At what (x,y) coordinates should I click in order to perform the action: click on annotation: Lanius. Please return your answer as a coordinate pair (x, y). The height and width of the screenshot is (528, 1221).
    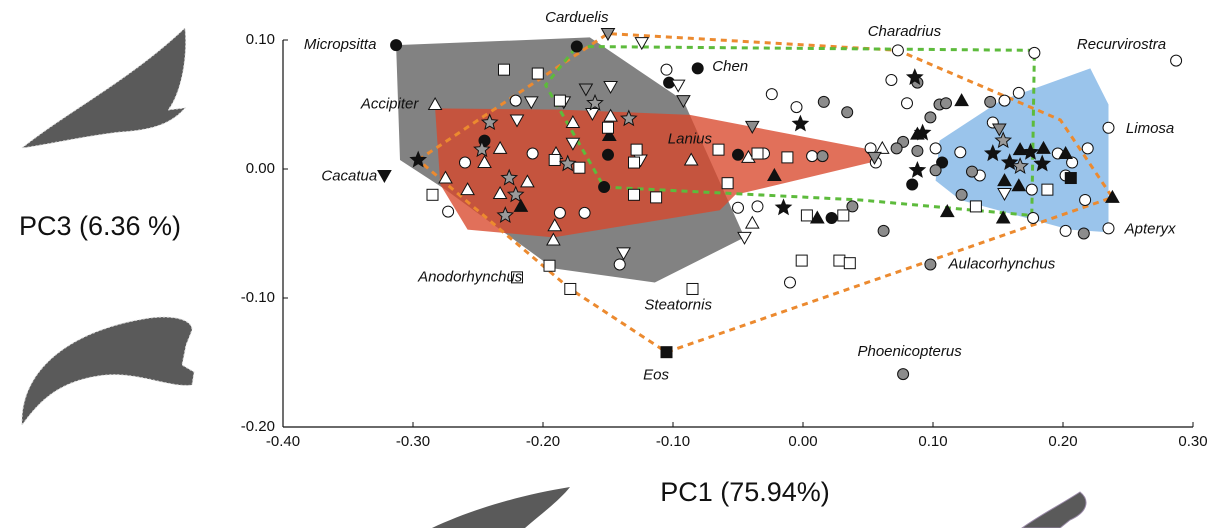
    Looking at the image, I should click on (690, 138).